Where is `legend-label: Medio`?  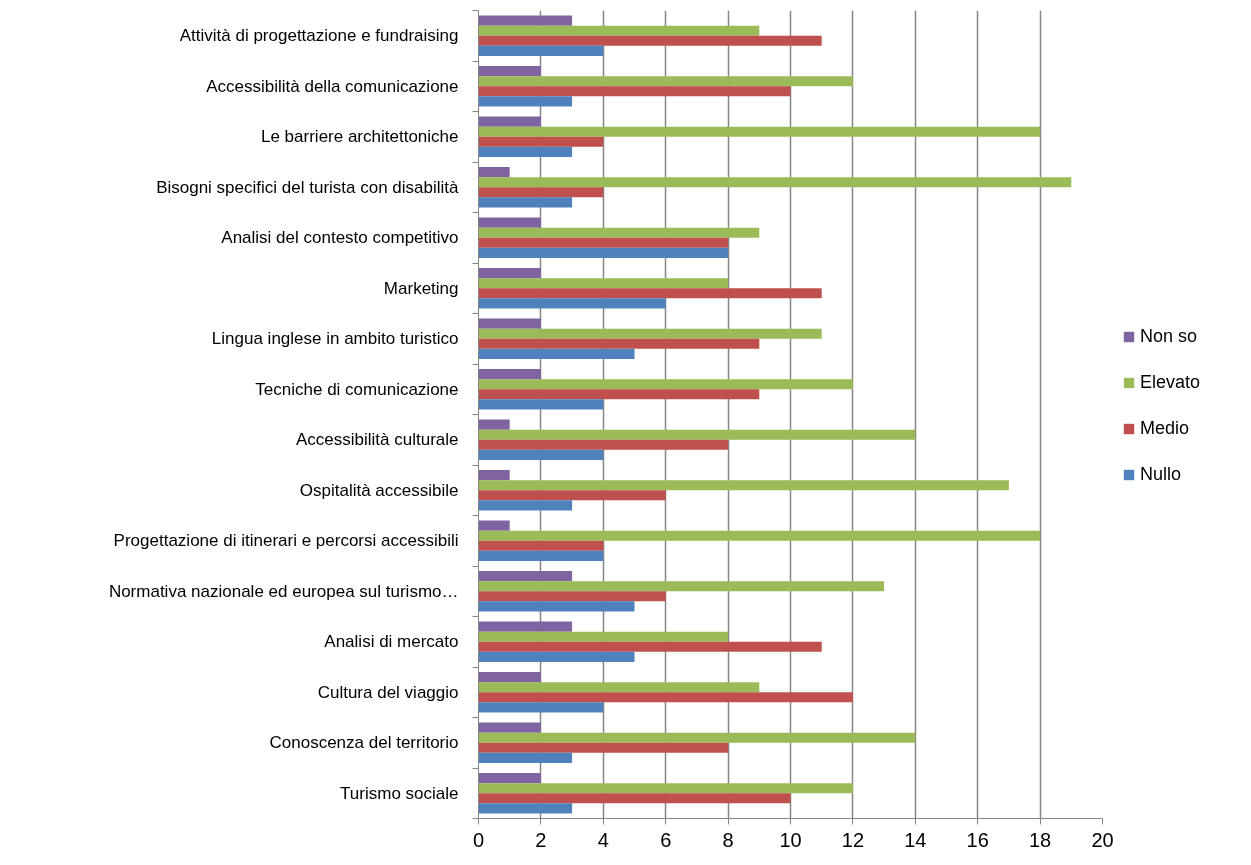 legend-label: Medio is located at coordinates (1165, 428).